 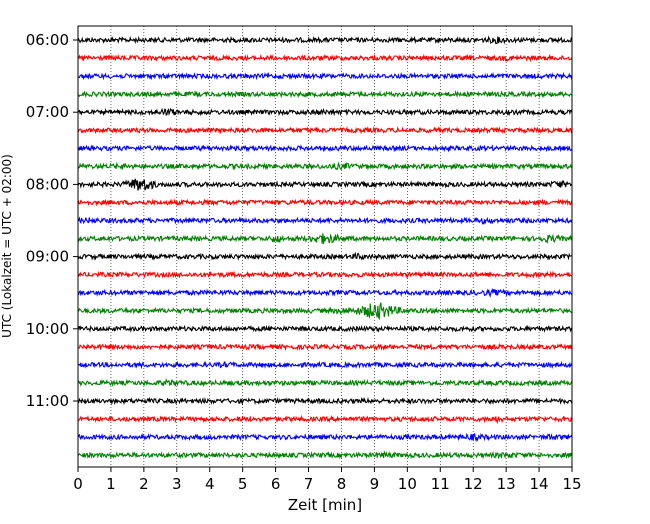 What do you see at coordinates (539, 484) in the screenshot?
I see `x-tick-label: 14` at bounding box center [539, 484].